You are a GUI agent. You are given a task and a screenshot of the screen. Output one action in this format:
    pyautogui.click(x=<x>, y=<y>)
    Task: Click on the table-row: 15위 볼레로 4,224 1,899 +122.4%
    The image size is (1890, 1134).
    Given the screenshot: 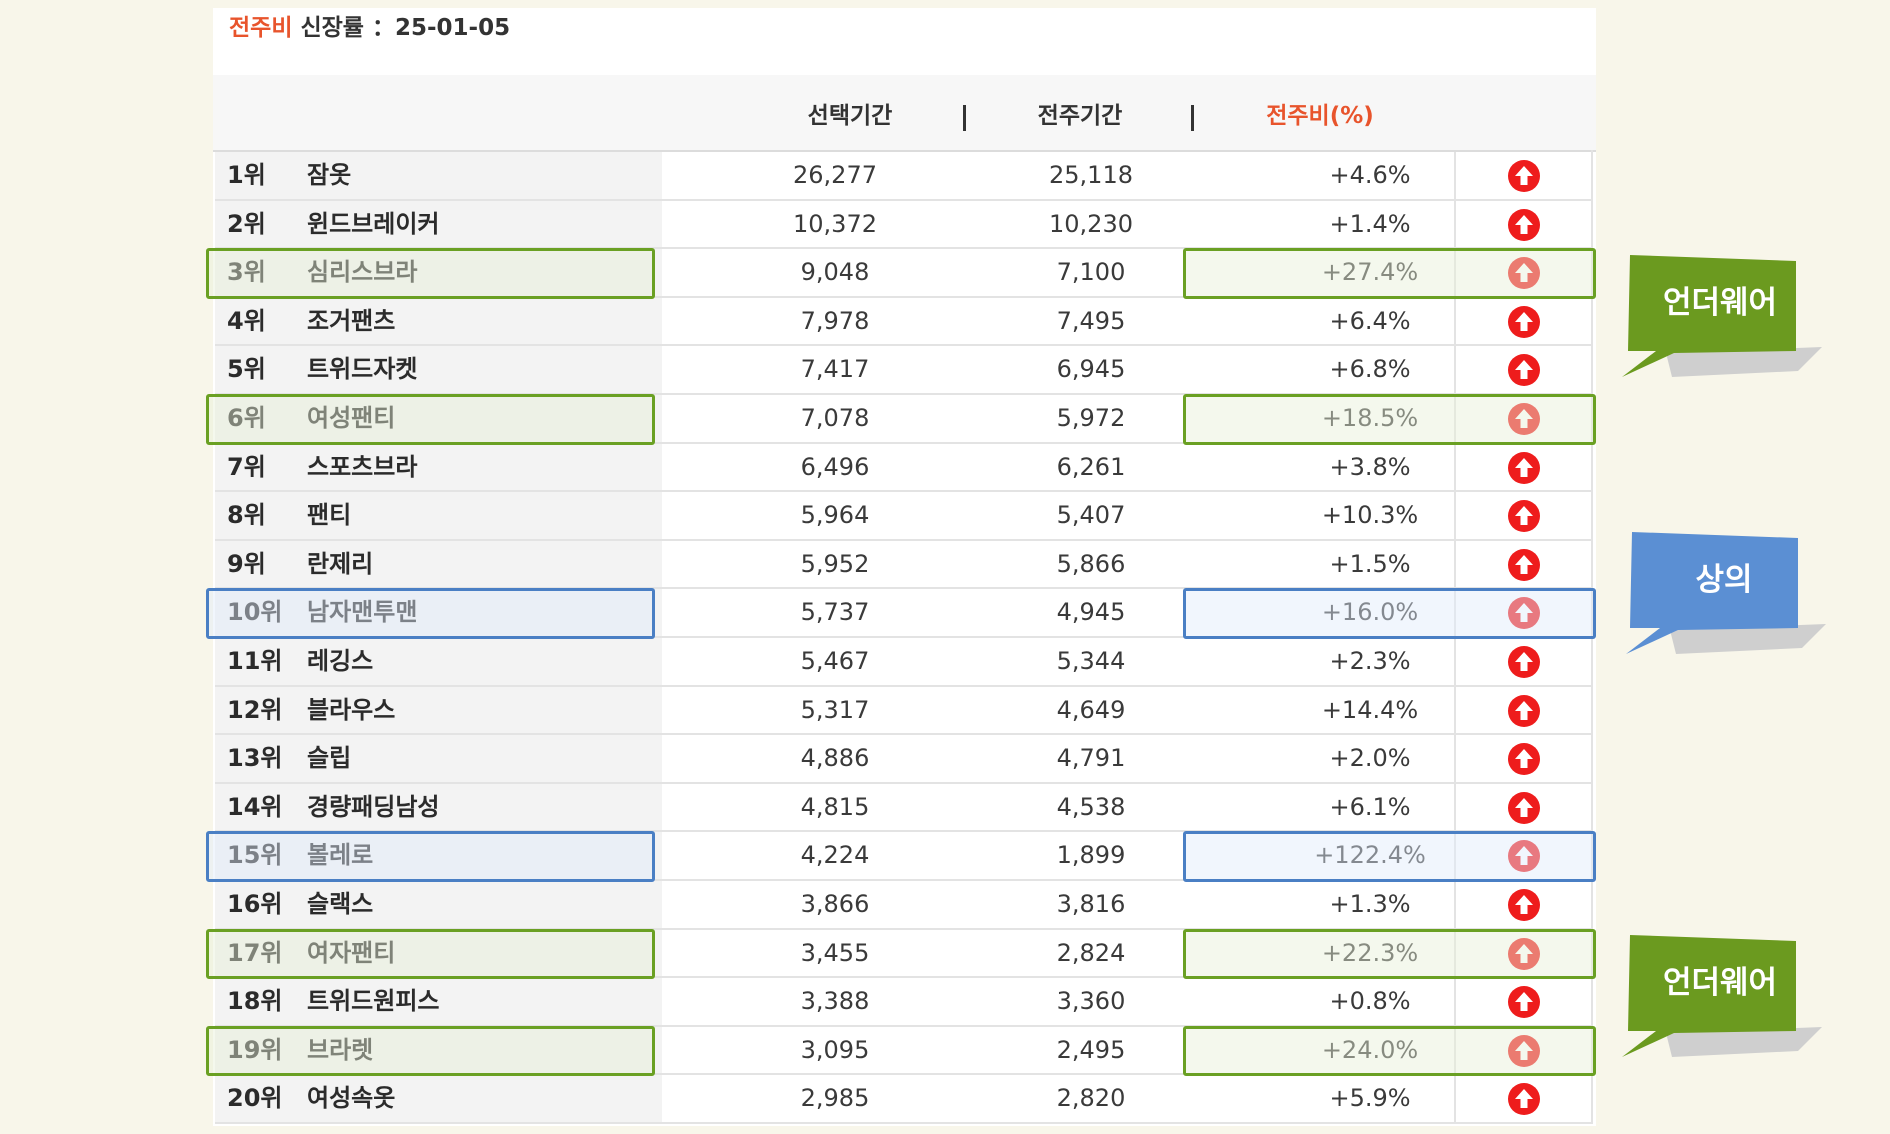 What is the action you would take?
    pyautogui.click(x=903, y=856)
    